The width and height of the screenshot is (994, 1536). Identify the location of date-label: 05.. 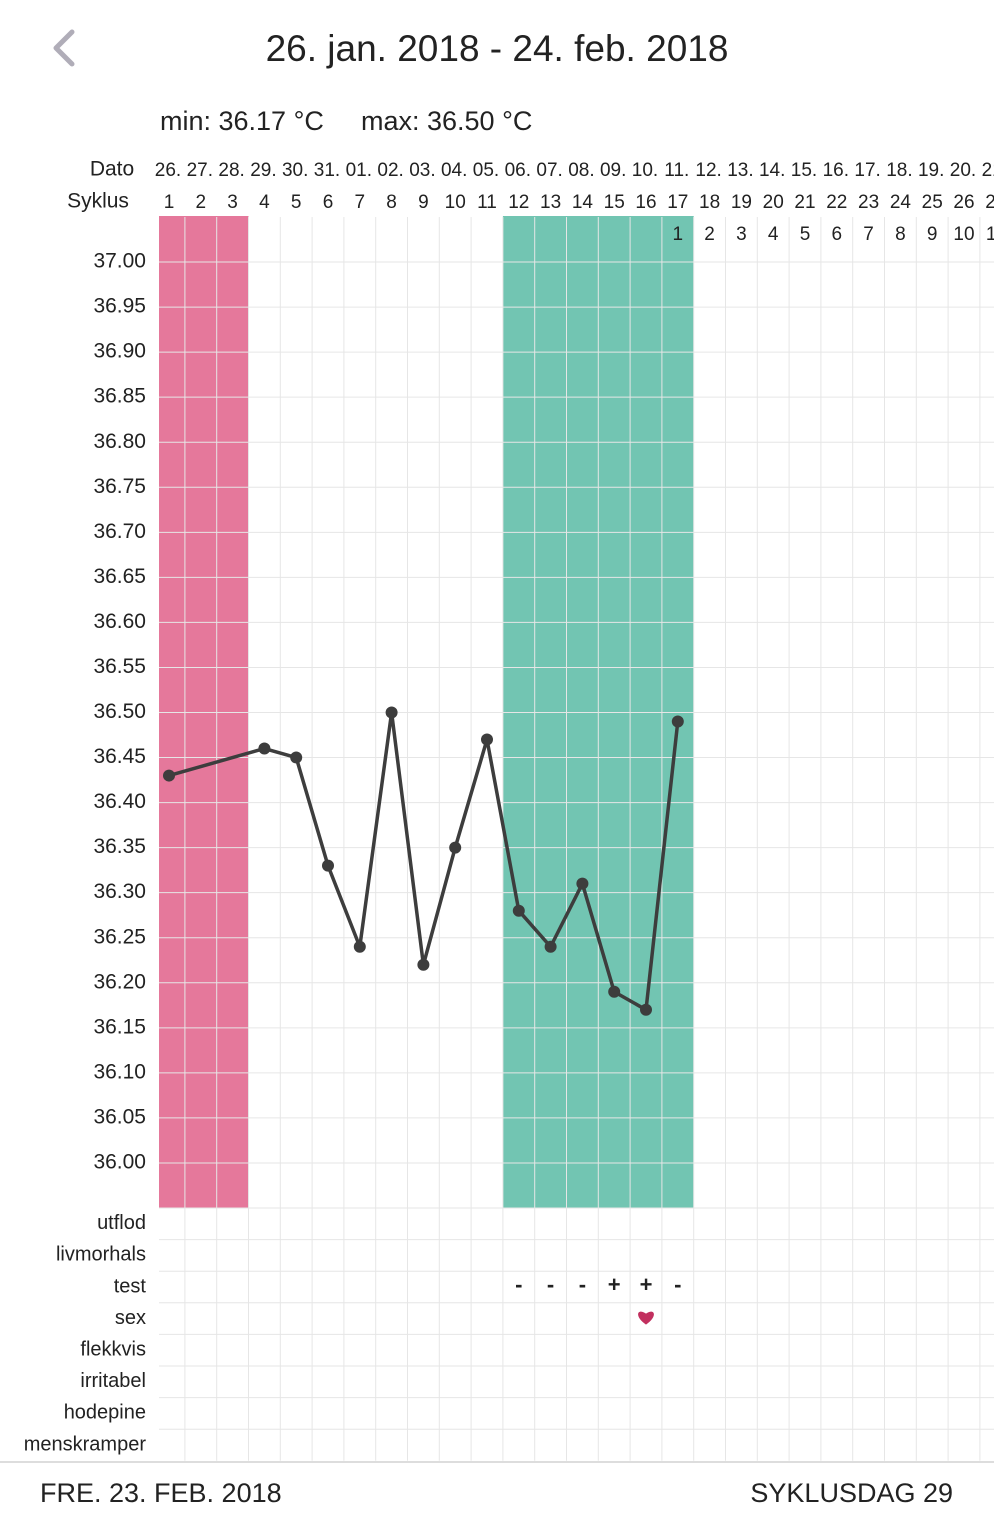
(486, 170).